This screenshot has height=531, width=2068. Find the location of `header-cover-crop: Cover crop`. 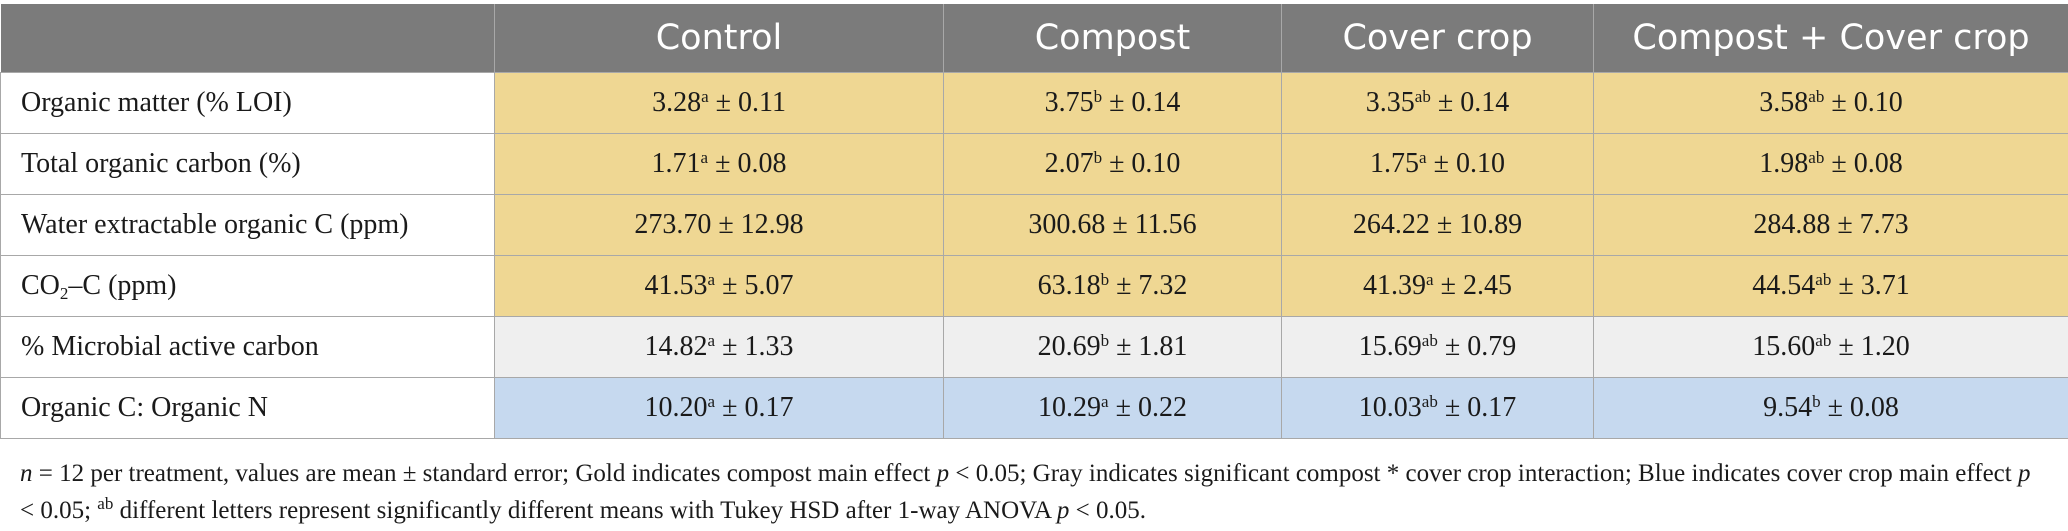

header-cover-crop: Cover crop is located at coordinates (1437, 38).